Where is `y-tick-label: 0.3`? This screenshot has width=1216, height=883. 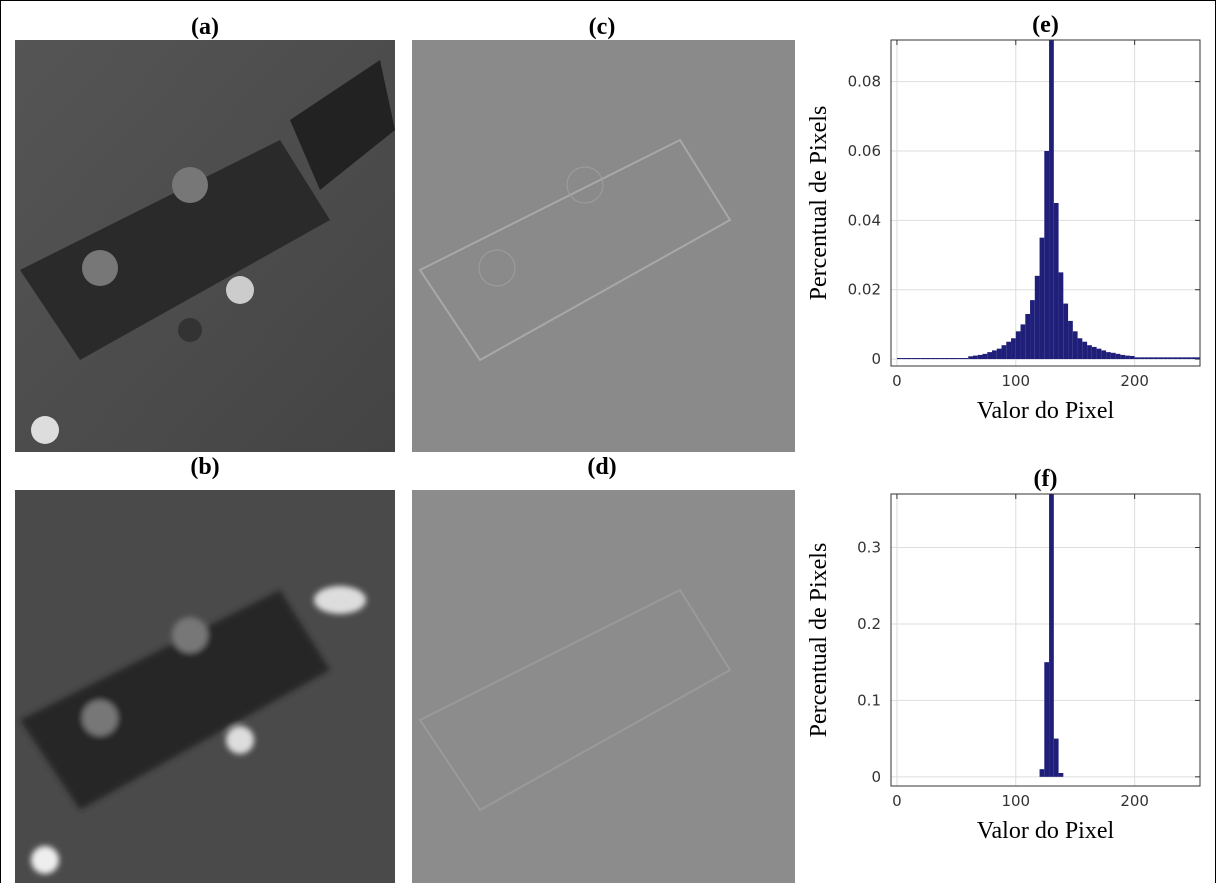 y-tick-label: 0.3 is located at coordinates (869, 548).